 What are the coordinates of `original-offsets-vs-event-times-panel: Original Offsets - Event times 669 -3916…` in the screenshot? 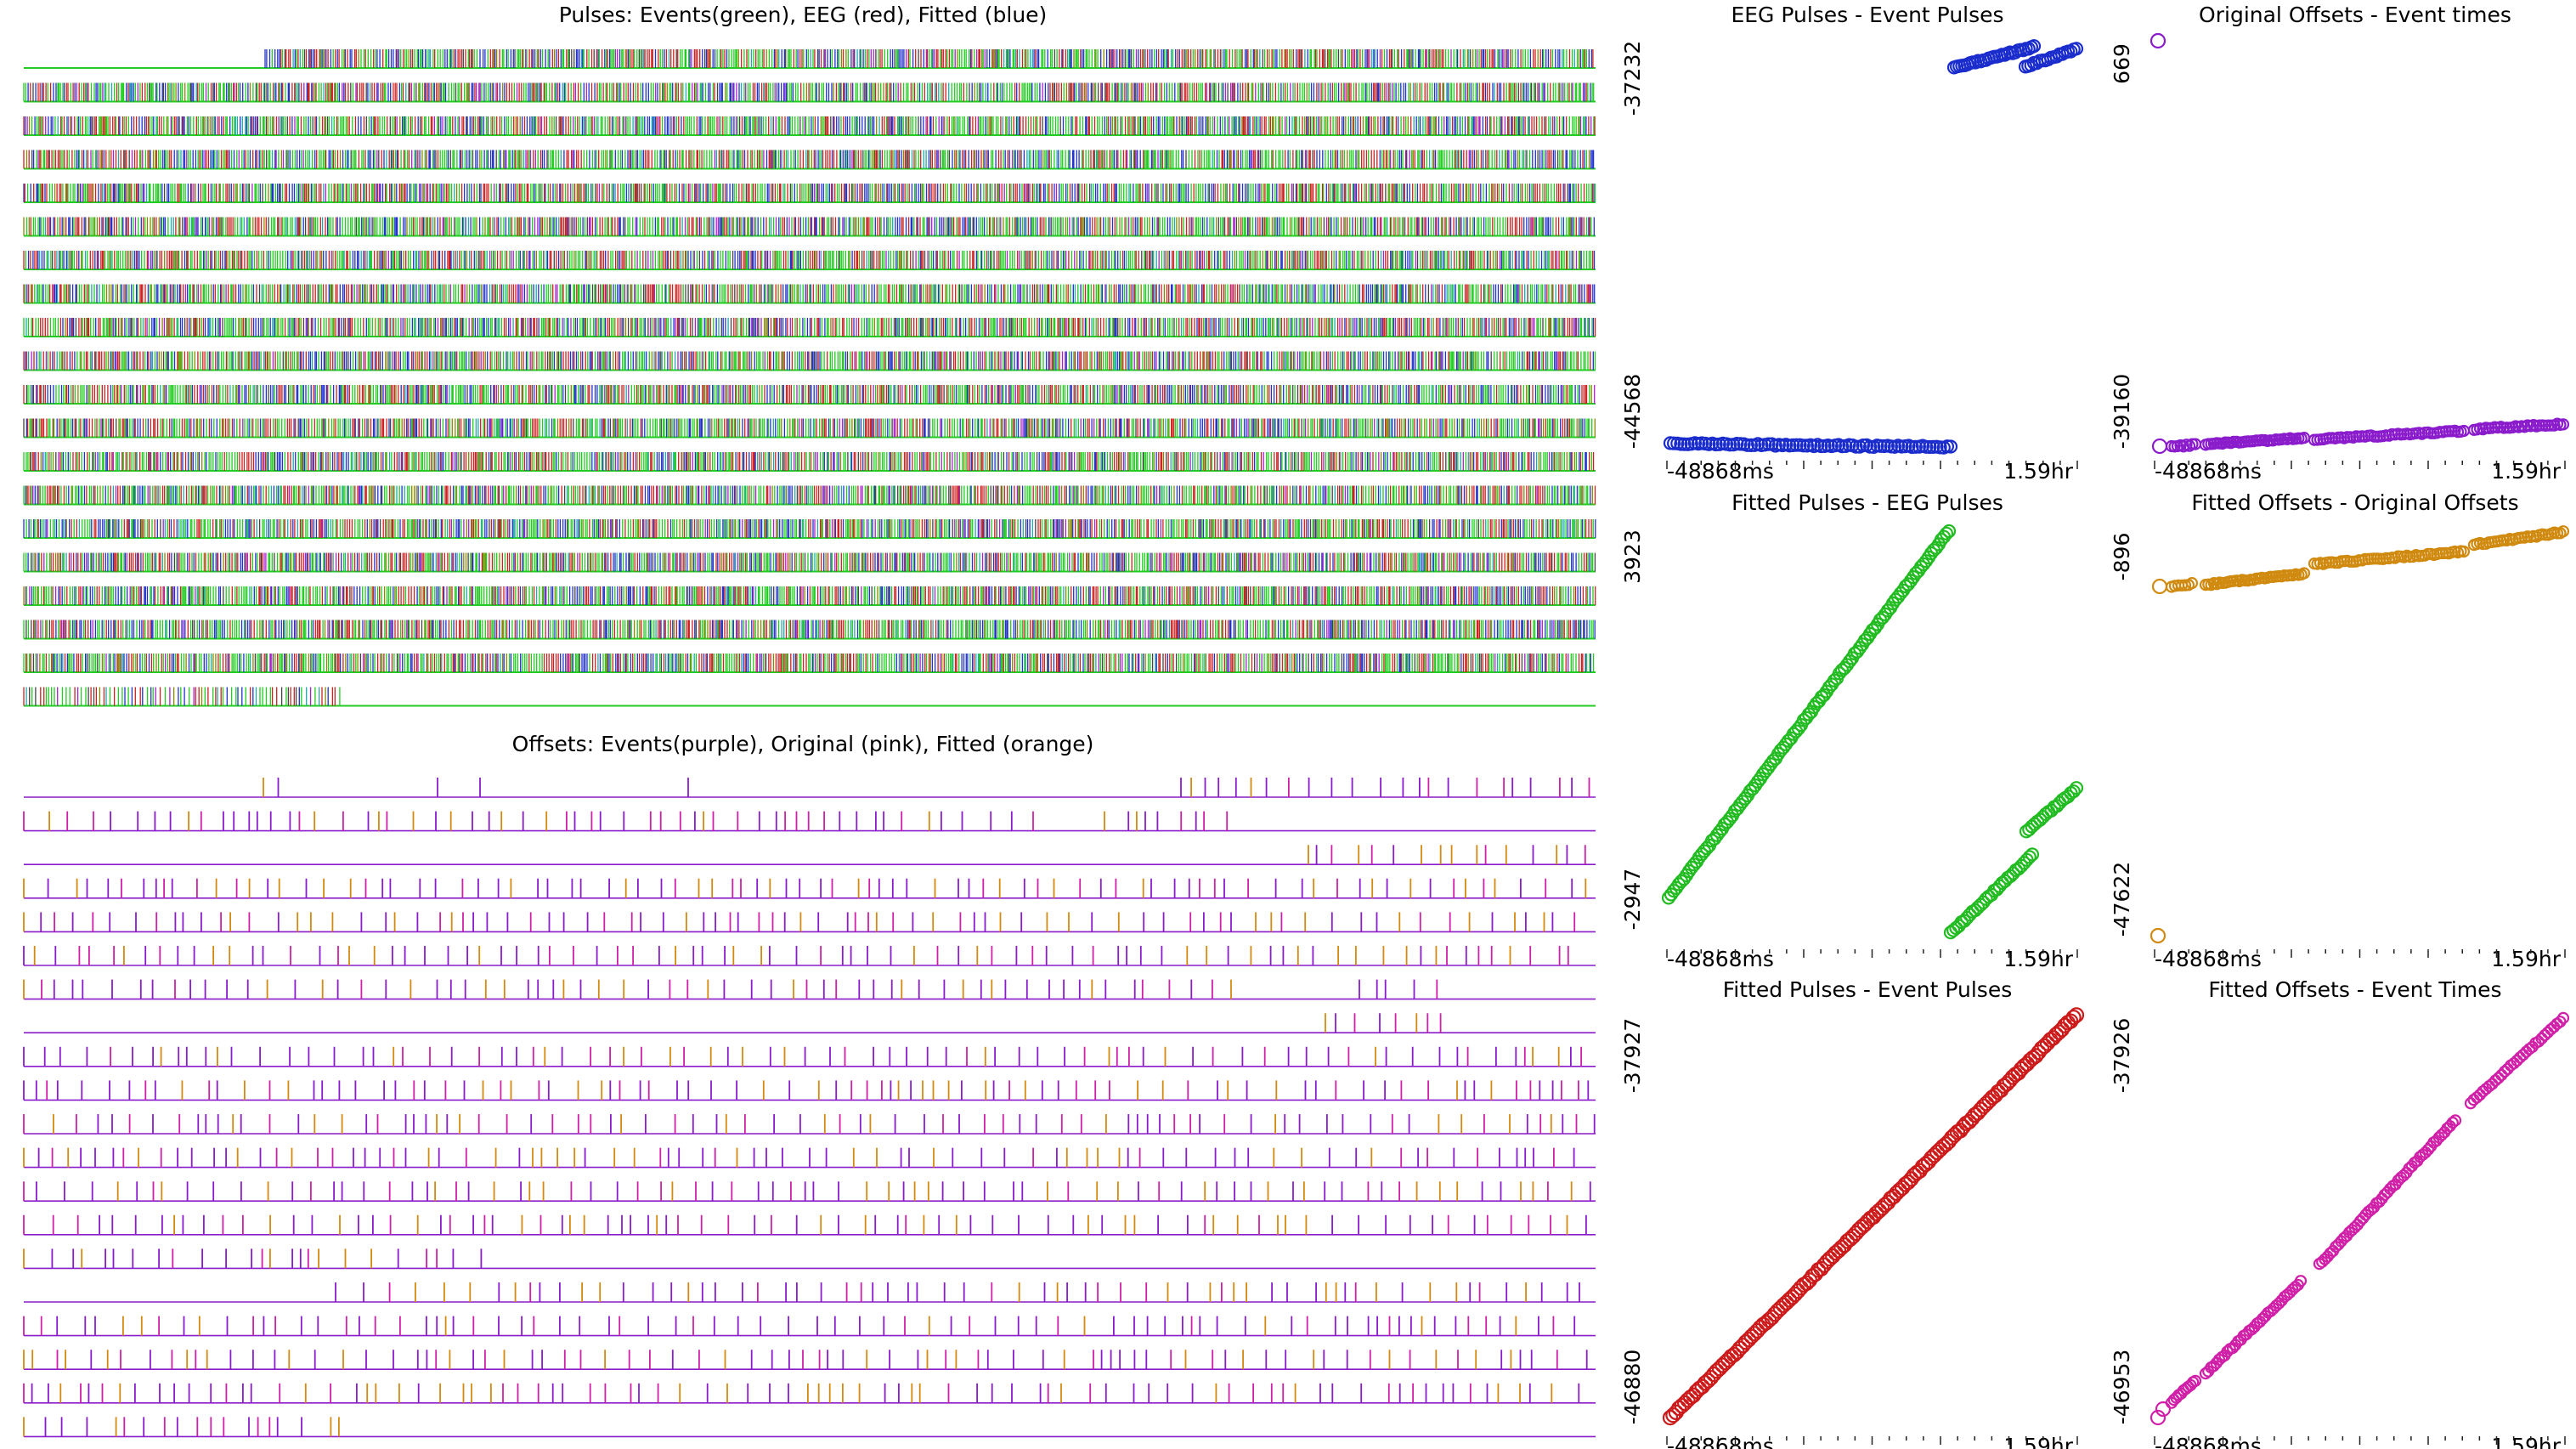 It's located at (2336, 244).